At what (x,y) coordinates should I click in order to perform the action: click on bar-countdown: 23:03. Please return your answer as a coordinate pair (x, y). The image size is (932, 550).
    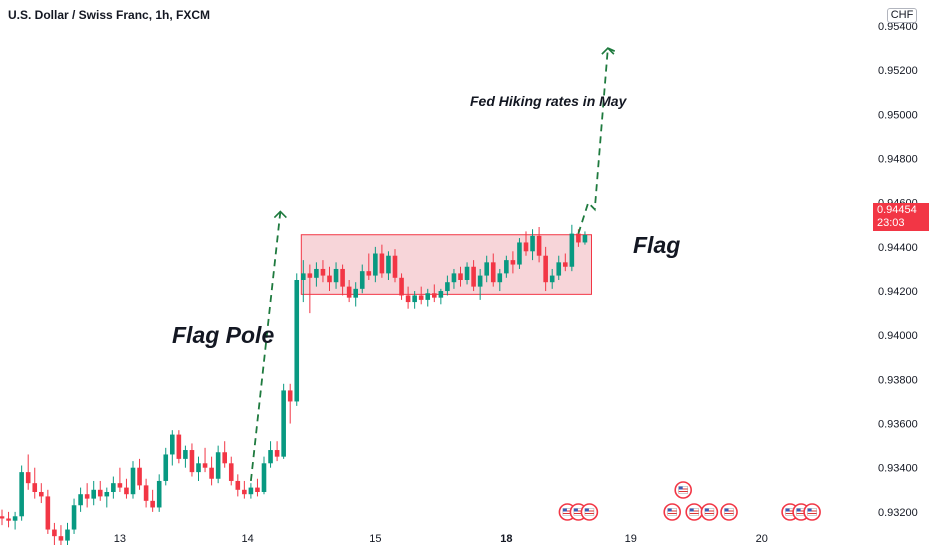
    Looking at the image, I should click on (891, 223).